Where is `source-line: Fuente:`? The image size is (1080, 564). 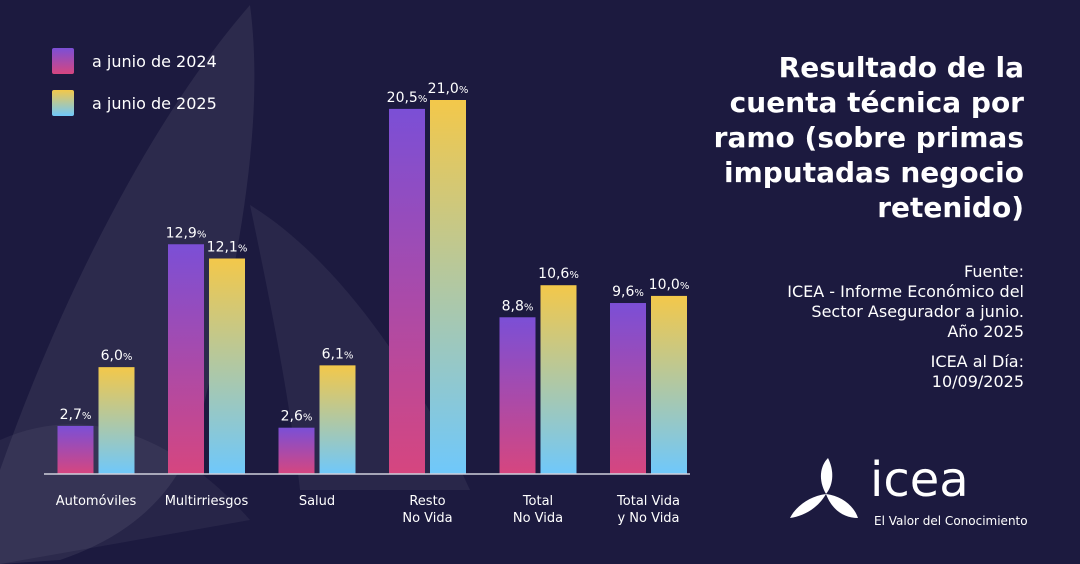
source-line: Fuente: is located at coordinates (994, 271).